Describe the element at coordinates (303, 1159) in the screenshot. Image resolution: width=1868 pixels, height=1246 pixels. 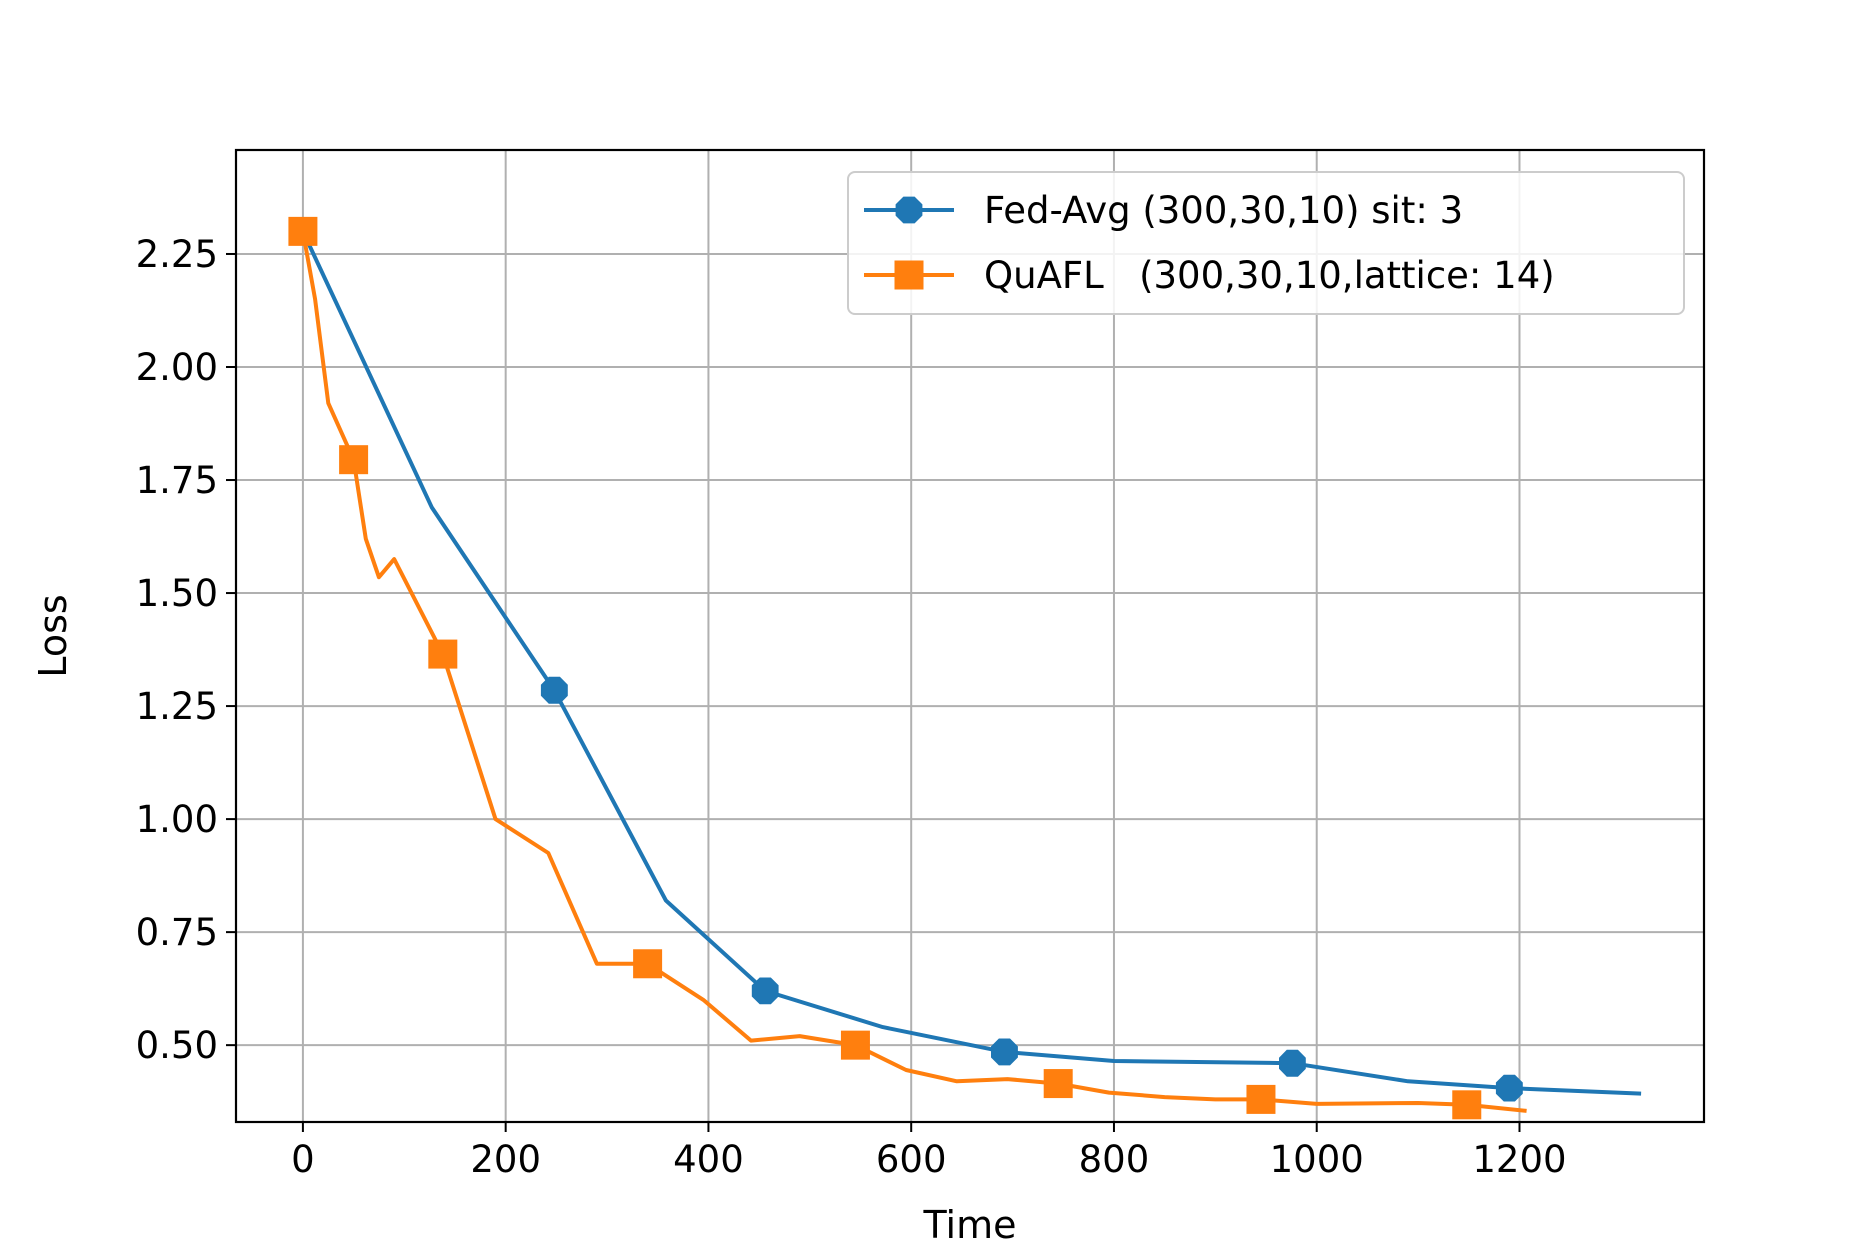
I see `x-tick-label: 0` at that location.